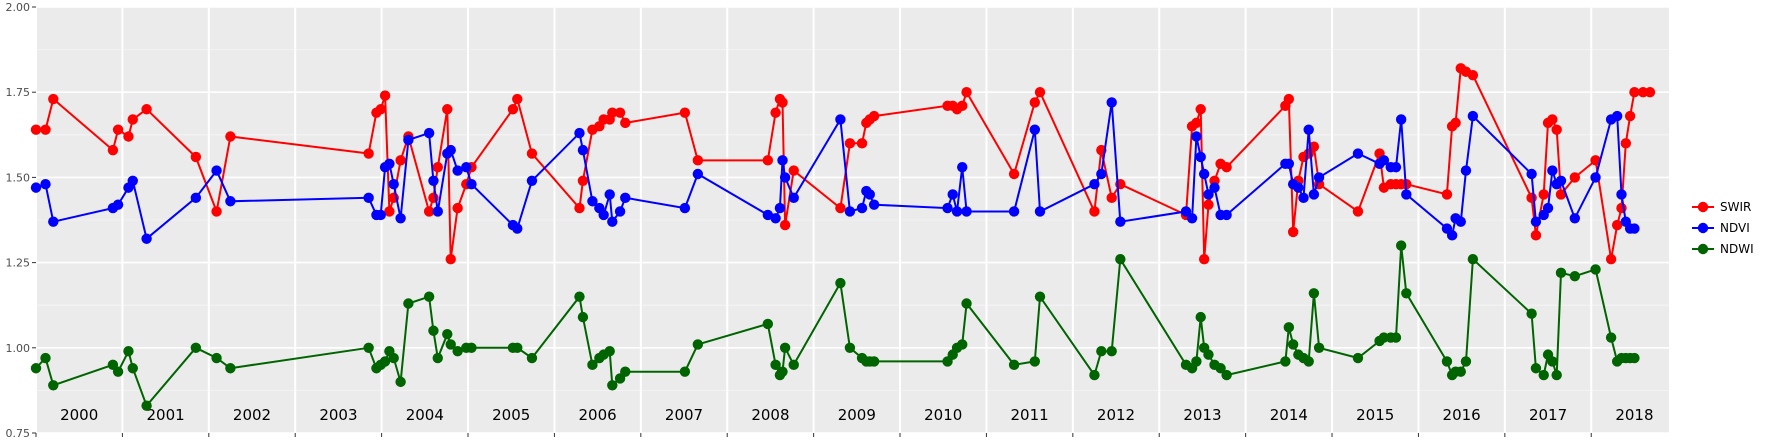 This screenshot has height=442, width=1773. Describe the element at coordinates (1723, 228) in the screenshot. I see `legend: SWIR NDVI NDWI` at that location.